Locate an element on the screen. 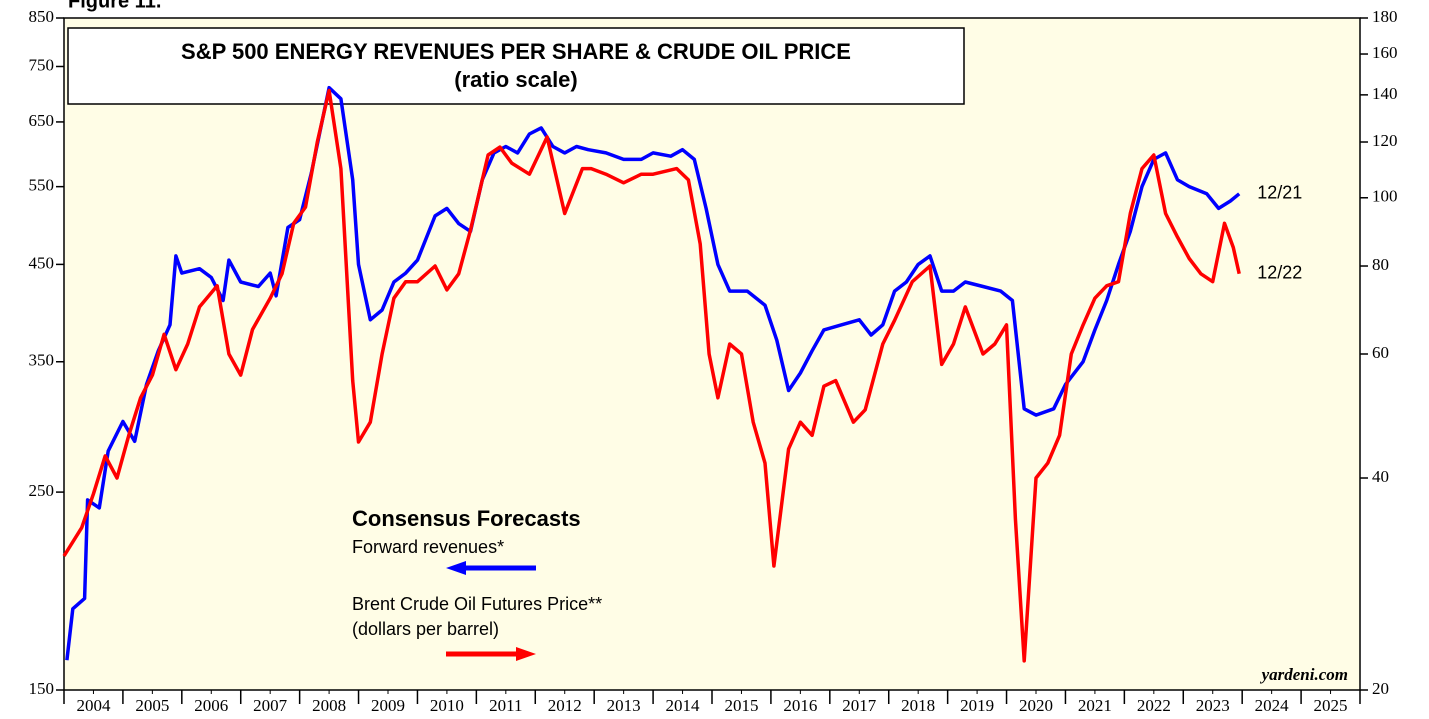  x-tick-label: 2012 is located at coordinates (565, 705).